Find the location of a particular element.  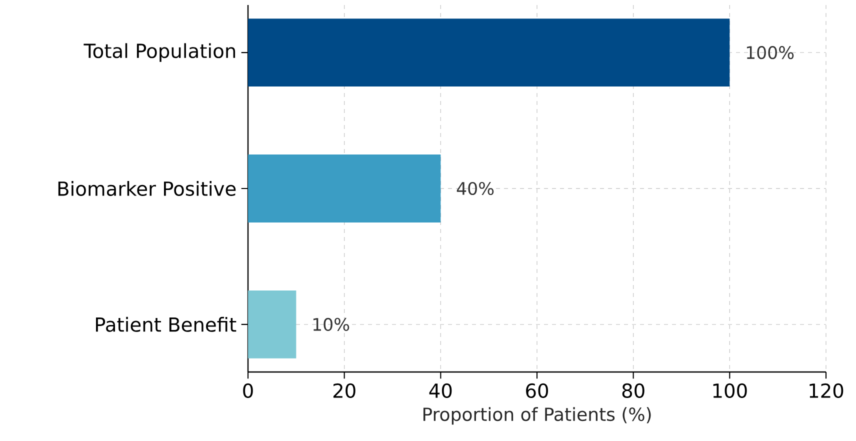

x-tick-label: 0 is located at coordinates (248, 390).